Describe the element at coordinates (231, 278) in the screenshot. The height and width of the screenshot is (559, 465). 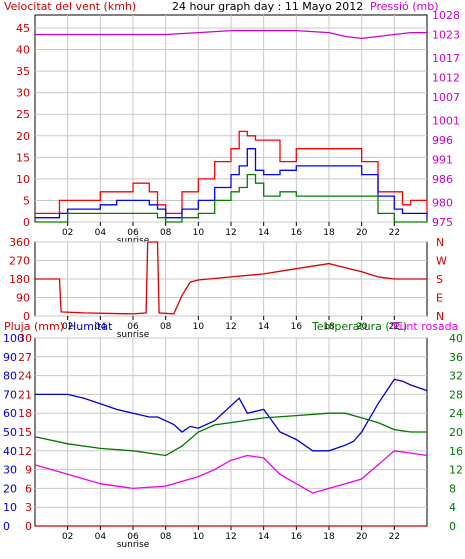
I see `wind-direction-line` at that location.